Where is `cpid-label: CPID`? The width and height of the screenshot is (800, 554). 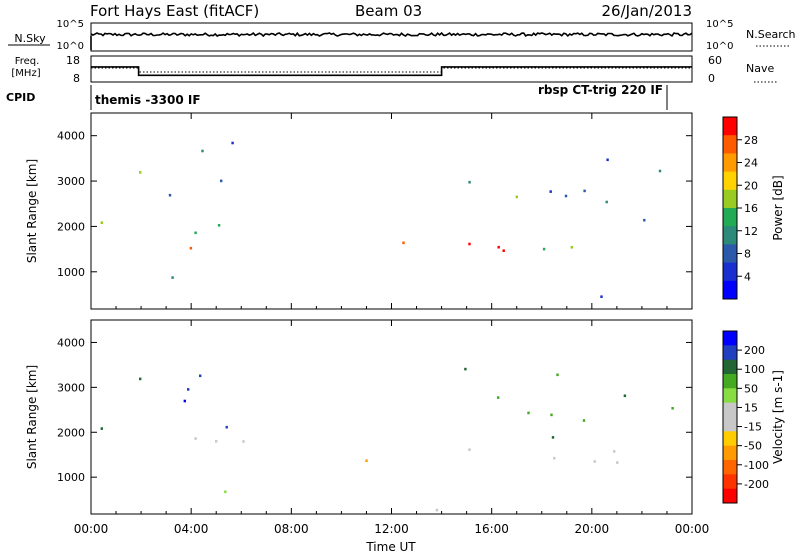 cpid-label: CPID is located at coordinates (20, 97).